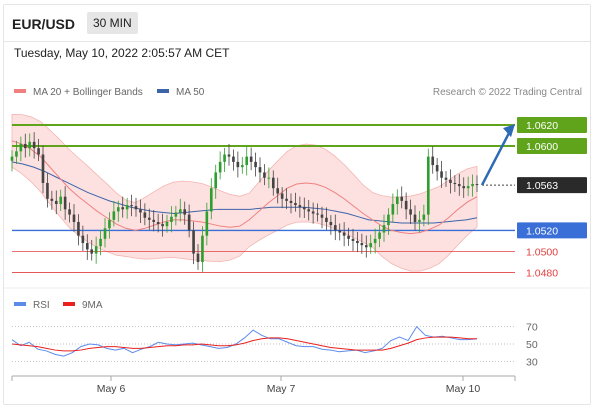 The width and height of the screenshot is (594, 409). What do you see at coordinates (496, 158) in the screenshot?
I see `forecast-arrow-shaft` at bounding box center [496, 158].